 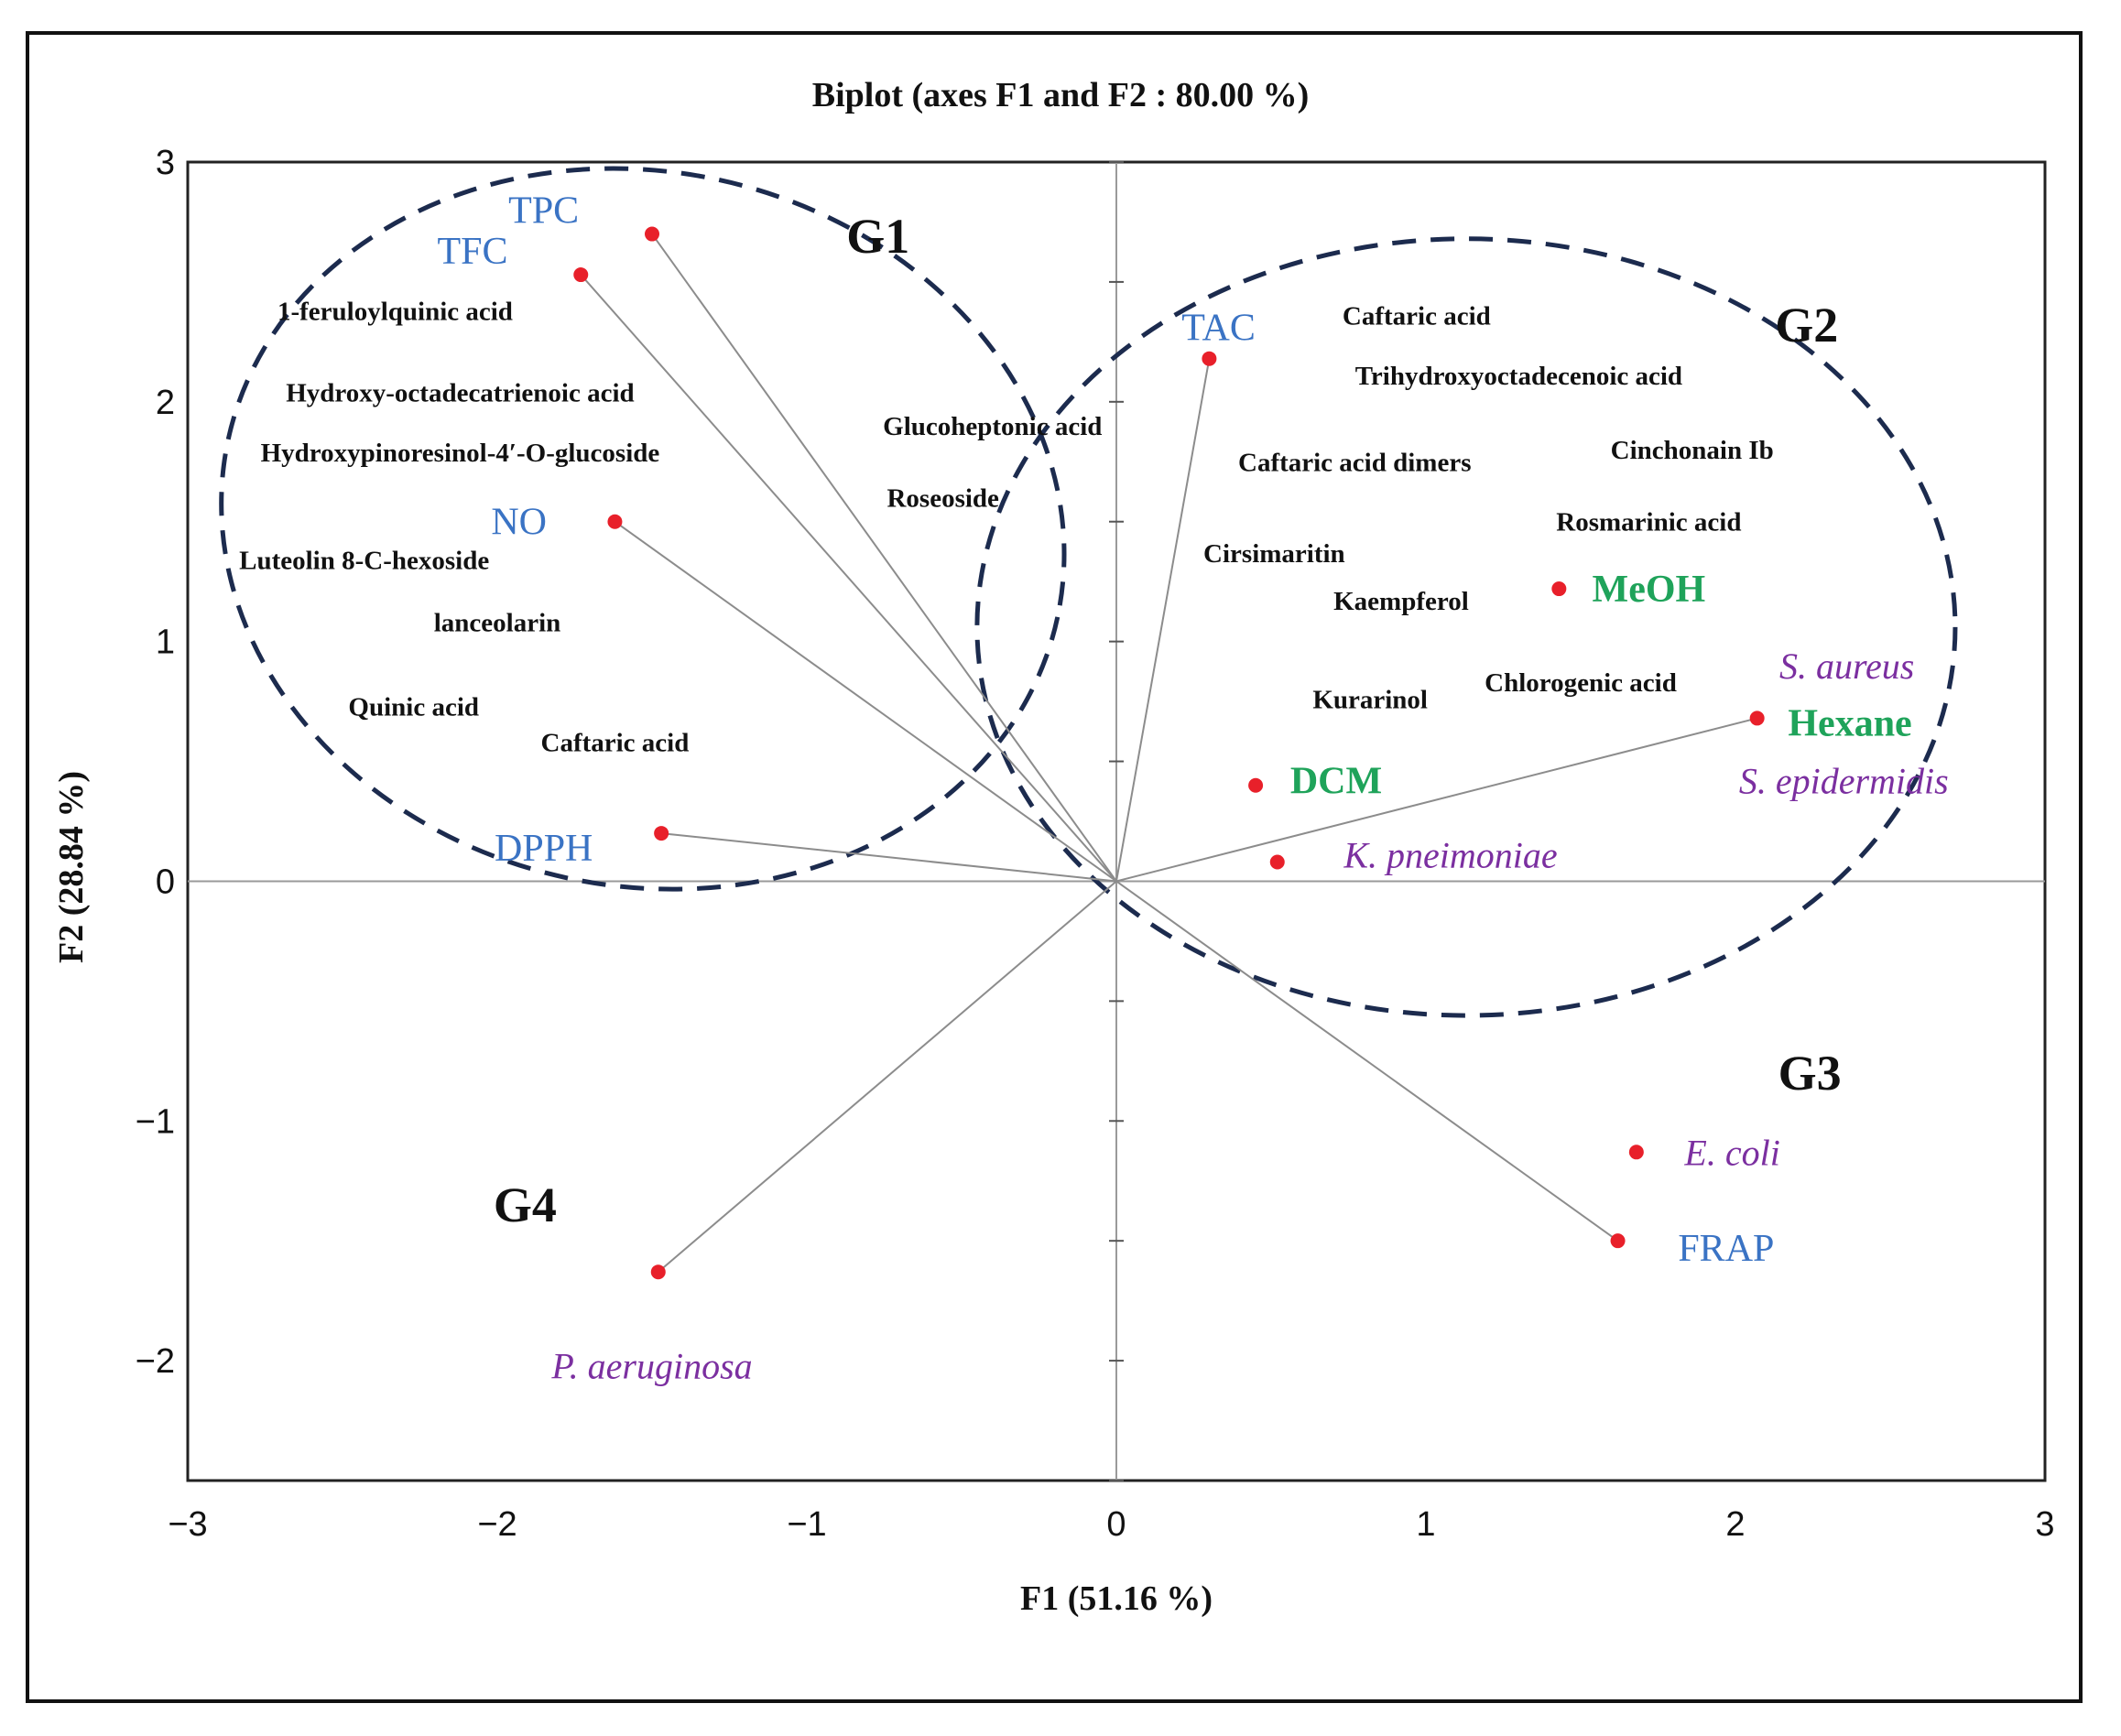 What do you see at coordinates (155, 1361) in the screenshot?
I see `y-tick-label: −2` at bounding box center [155, 1361].